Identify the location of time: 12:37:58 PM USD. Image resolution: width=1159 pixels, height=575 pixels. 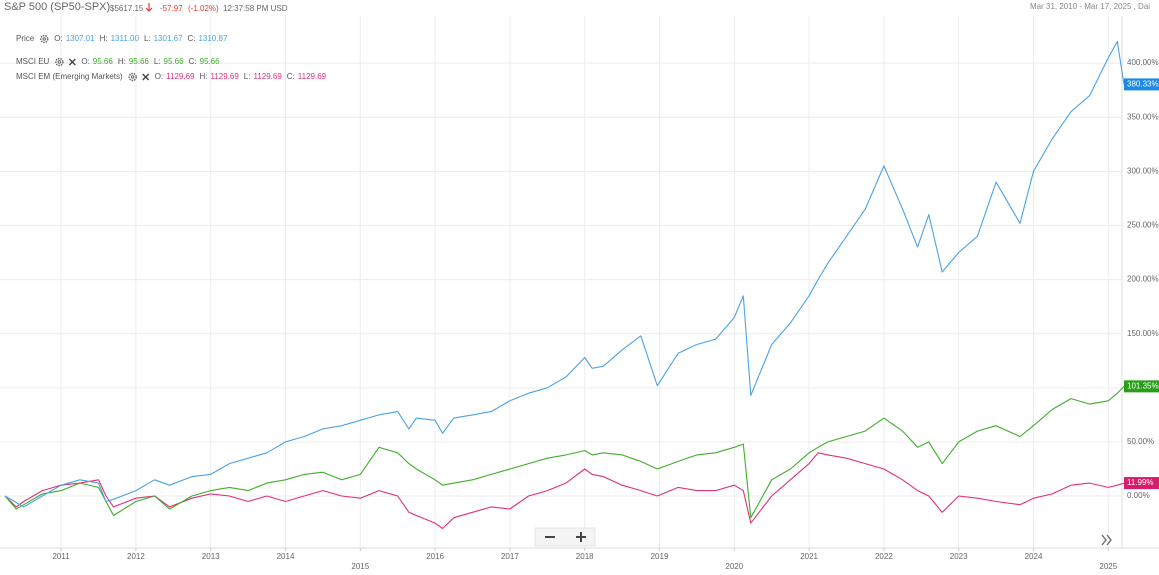
(255, 8).